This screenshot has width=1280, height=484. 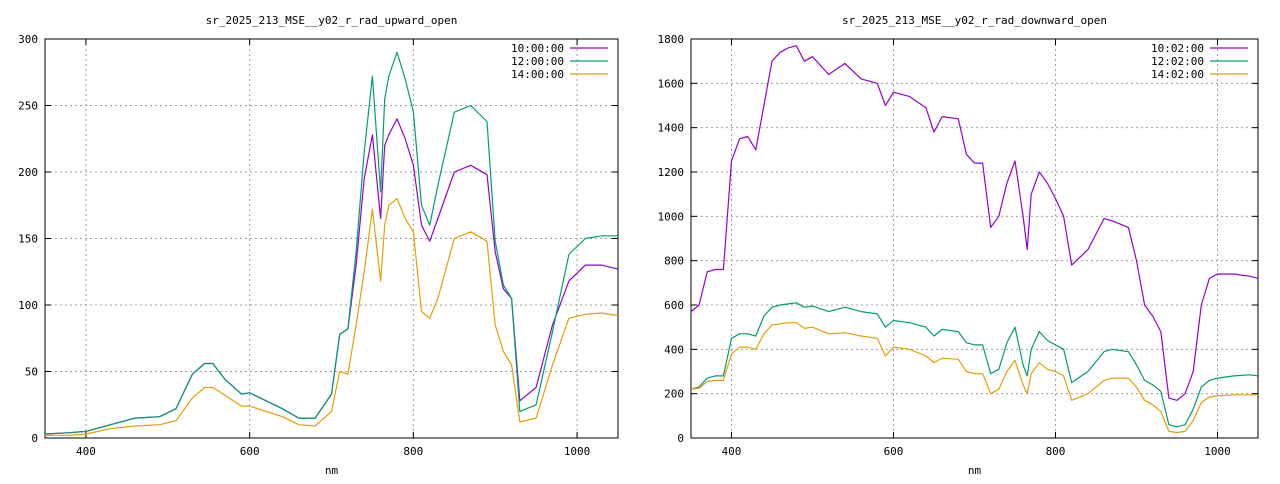 I want to click on y-tick-label: 150, so click(x=28, y=239).